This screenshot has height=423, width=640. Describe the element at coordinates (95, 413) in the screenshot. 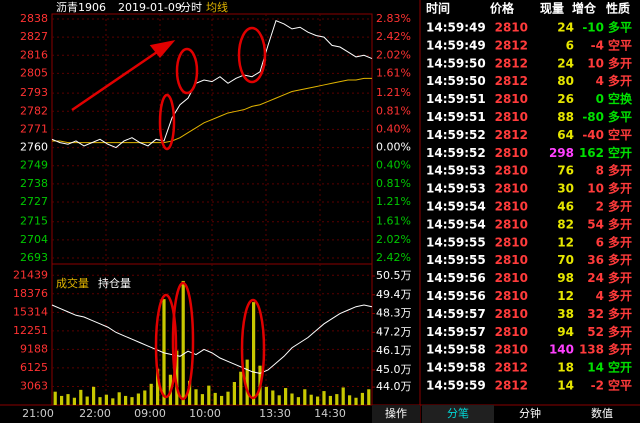

I see `time-label: 22:00` at that location.